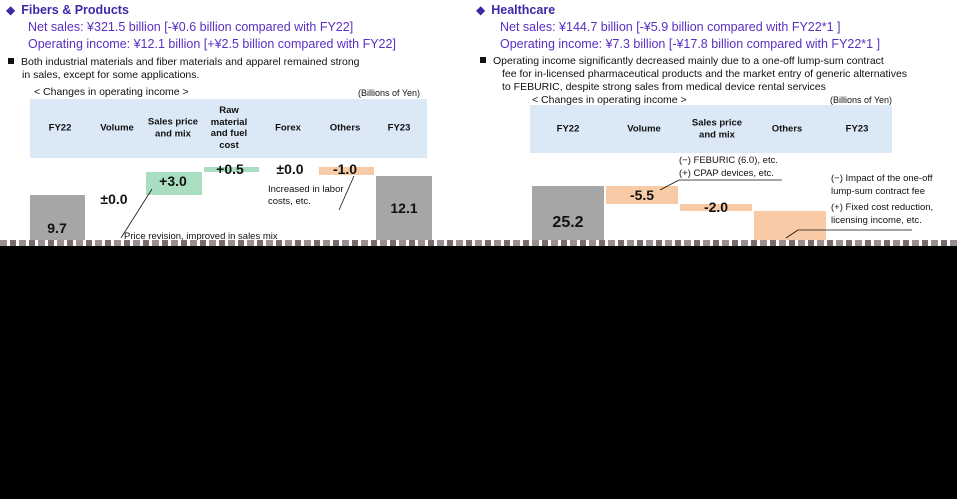 This screenshot has height=499, width=957. I want to click on bar-fy23, so click(404, 211).